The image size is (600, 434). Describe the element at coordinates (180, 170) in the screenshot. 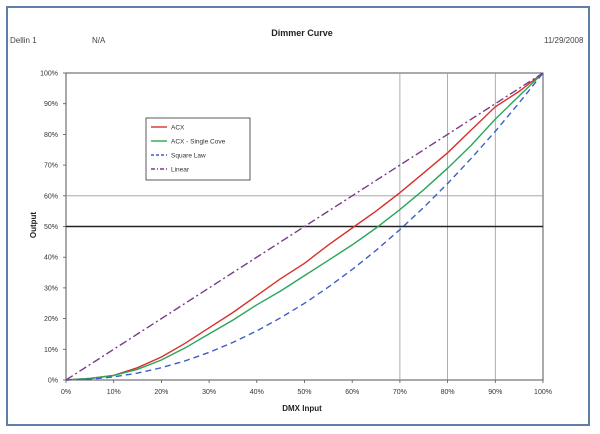

I see `legend-label: Linear` at that location.